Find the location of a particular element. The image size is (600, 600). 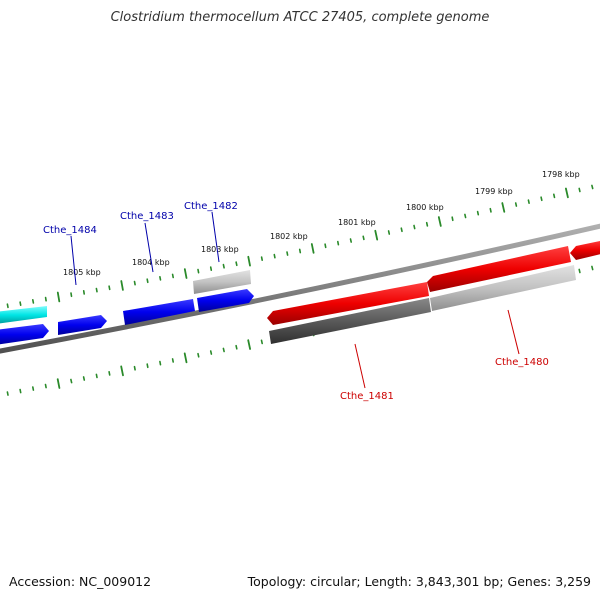

kbp-label-1803: 1803 kbp is located at coordinates (220, 249).